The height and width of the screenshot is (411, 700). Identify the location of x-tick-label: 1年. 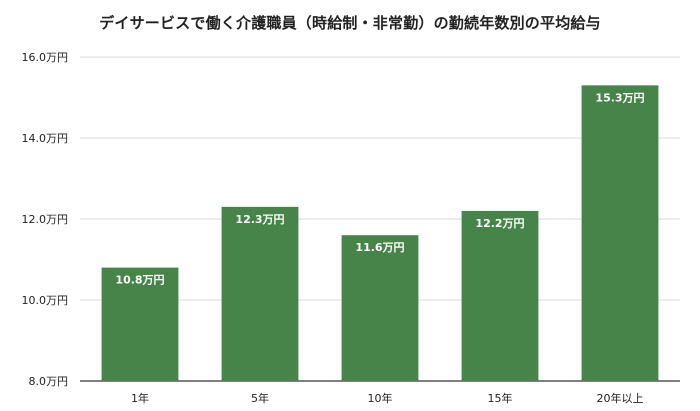
(140, 398).